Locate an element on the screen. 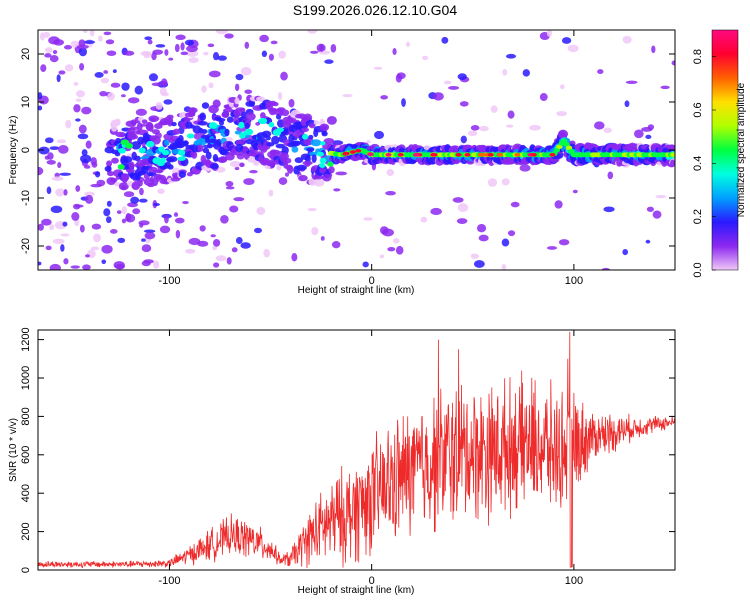  x-tick-label: 0 is located at coordinates (372, 281).